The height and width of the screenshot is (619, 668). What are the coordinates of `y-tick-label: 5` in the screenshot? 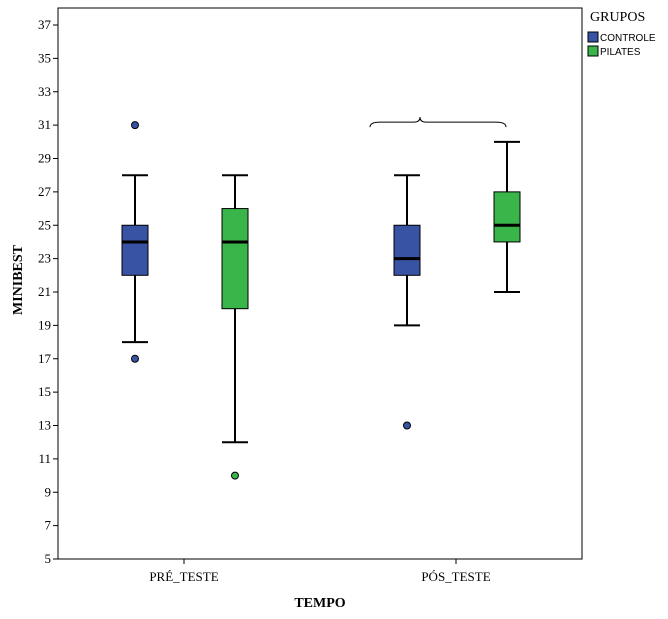 It's located at (48, 558).